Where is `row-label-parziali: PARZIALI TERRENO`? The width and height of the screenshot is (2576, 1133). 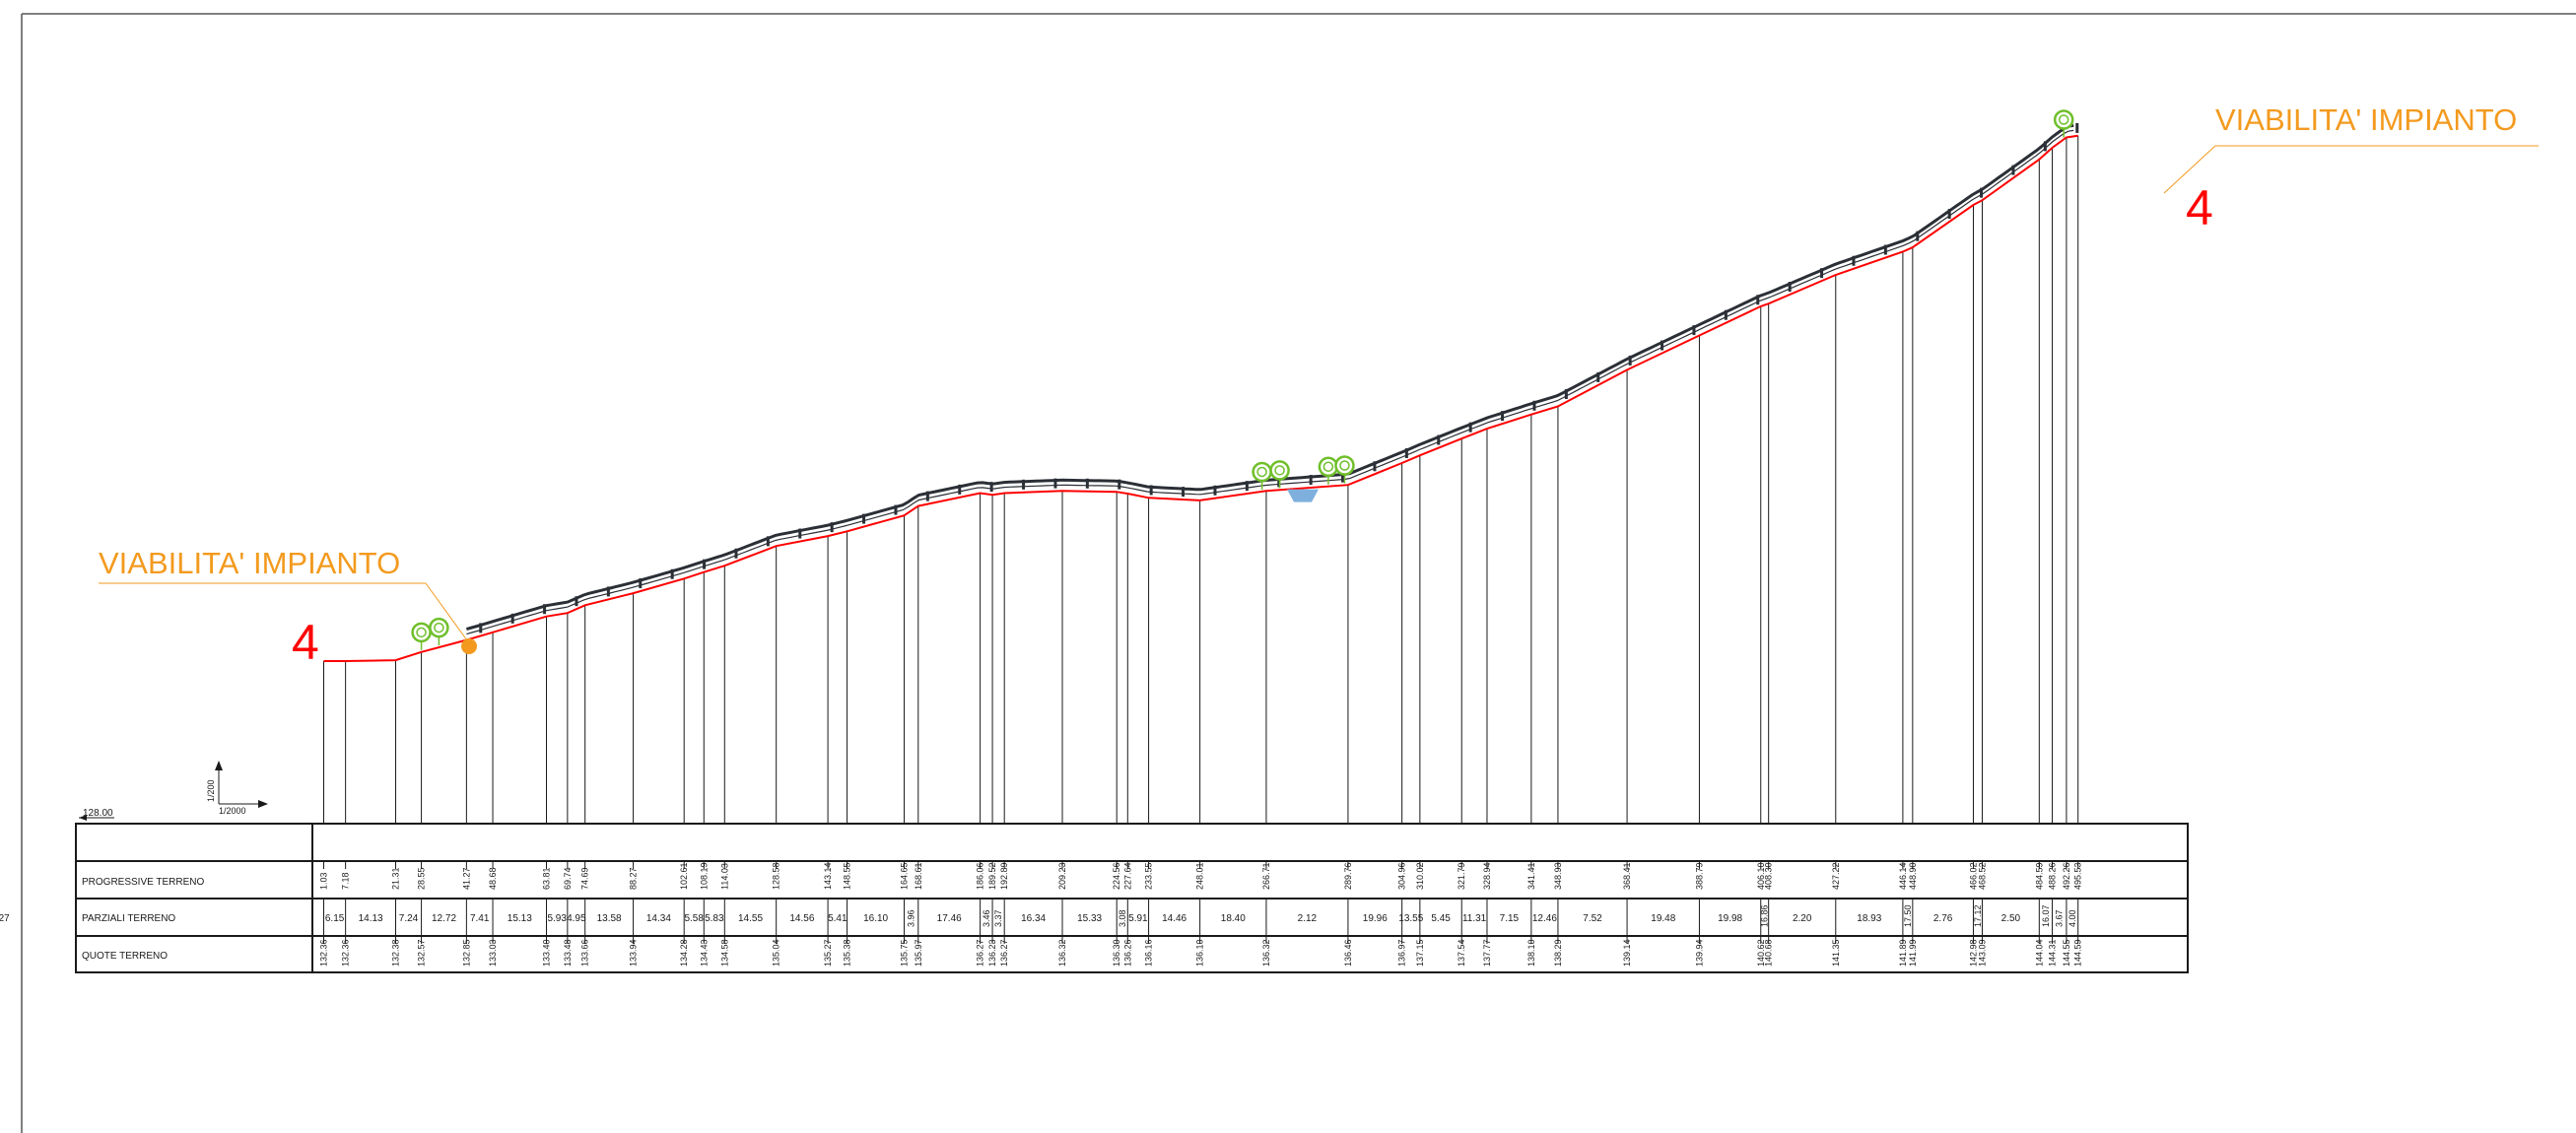
row-label-parziali: PARZIALI TERRENO is located at coordinates (128, 918).